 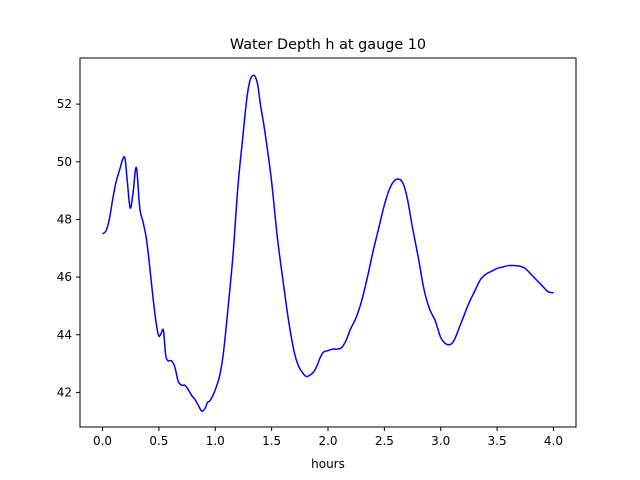 I want to click on y-tick-label: 48, so click(x=64, y=219).